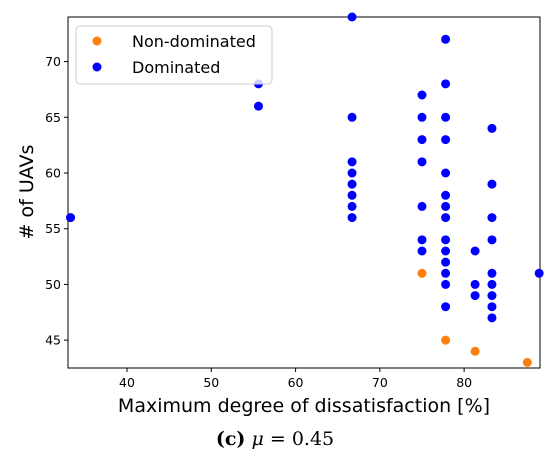 This screenshot has height=470, width=550. Describe the element at coordinates (313, 439) in the screenshot. I see `caption-value: 0.45` at that location.